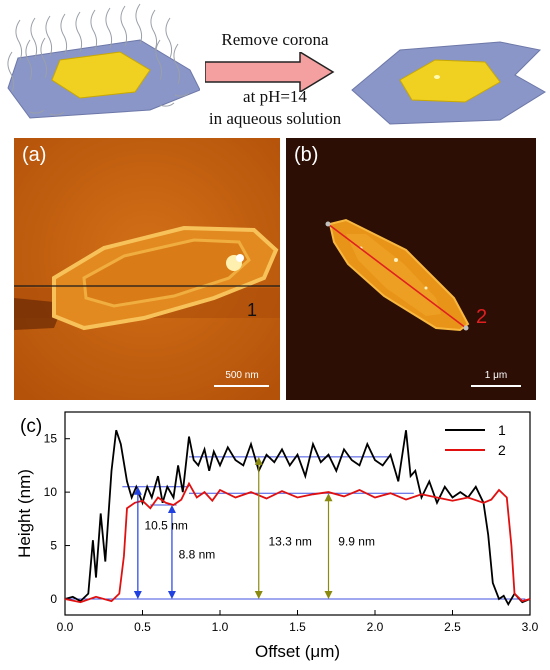  What do you see at coordinates (375, 627) in the screenshot?
I see `x-tick-label: 2.0` at bounding box center [375, 627].